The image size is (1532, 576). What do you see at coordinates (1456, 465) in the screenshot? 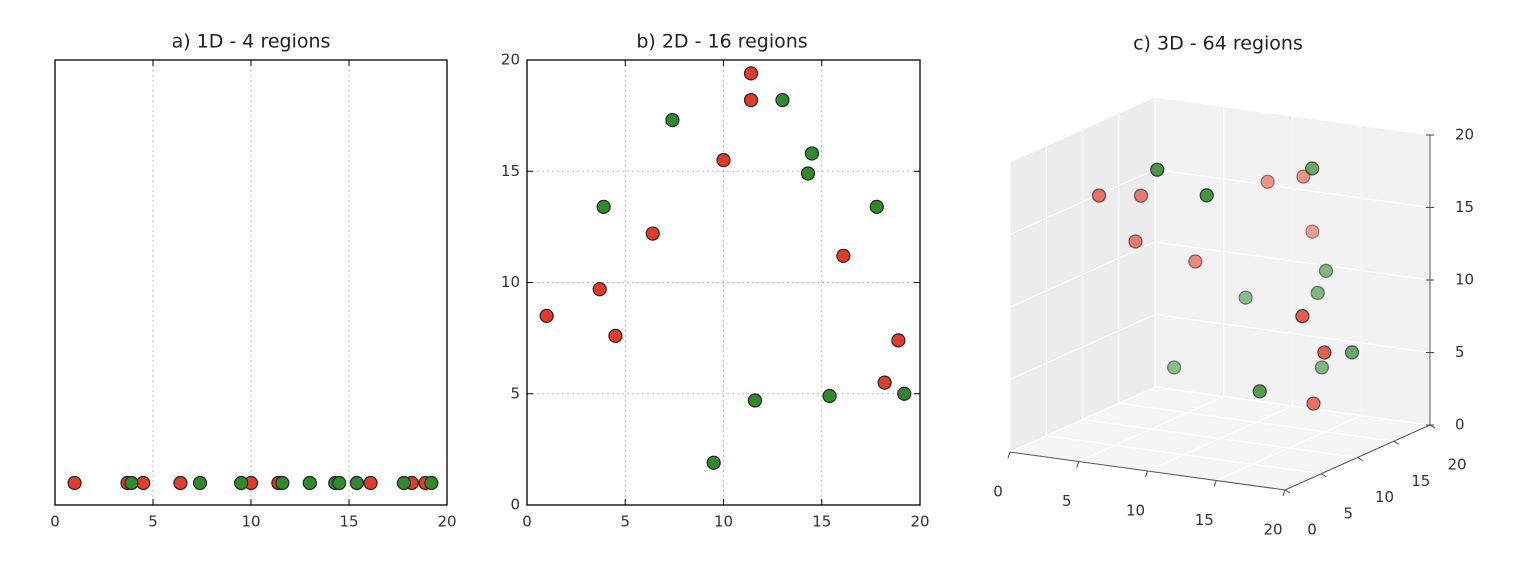
I see `y-tick-label: 20` at bounding box center [1456, 465].